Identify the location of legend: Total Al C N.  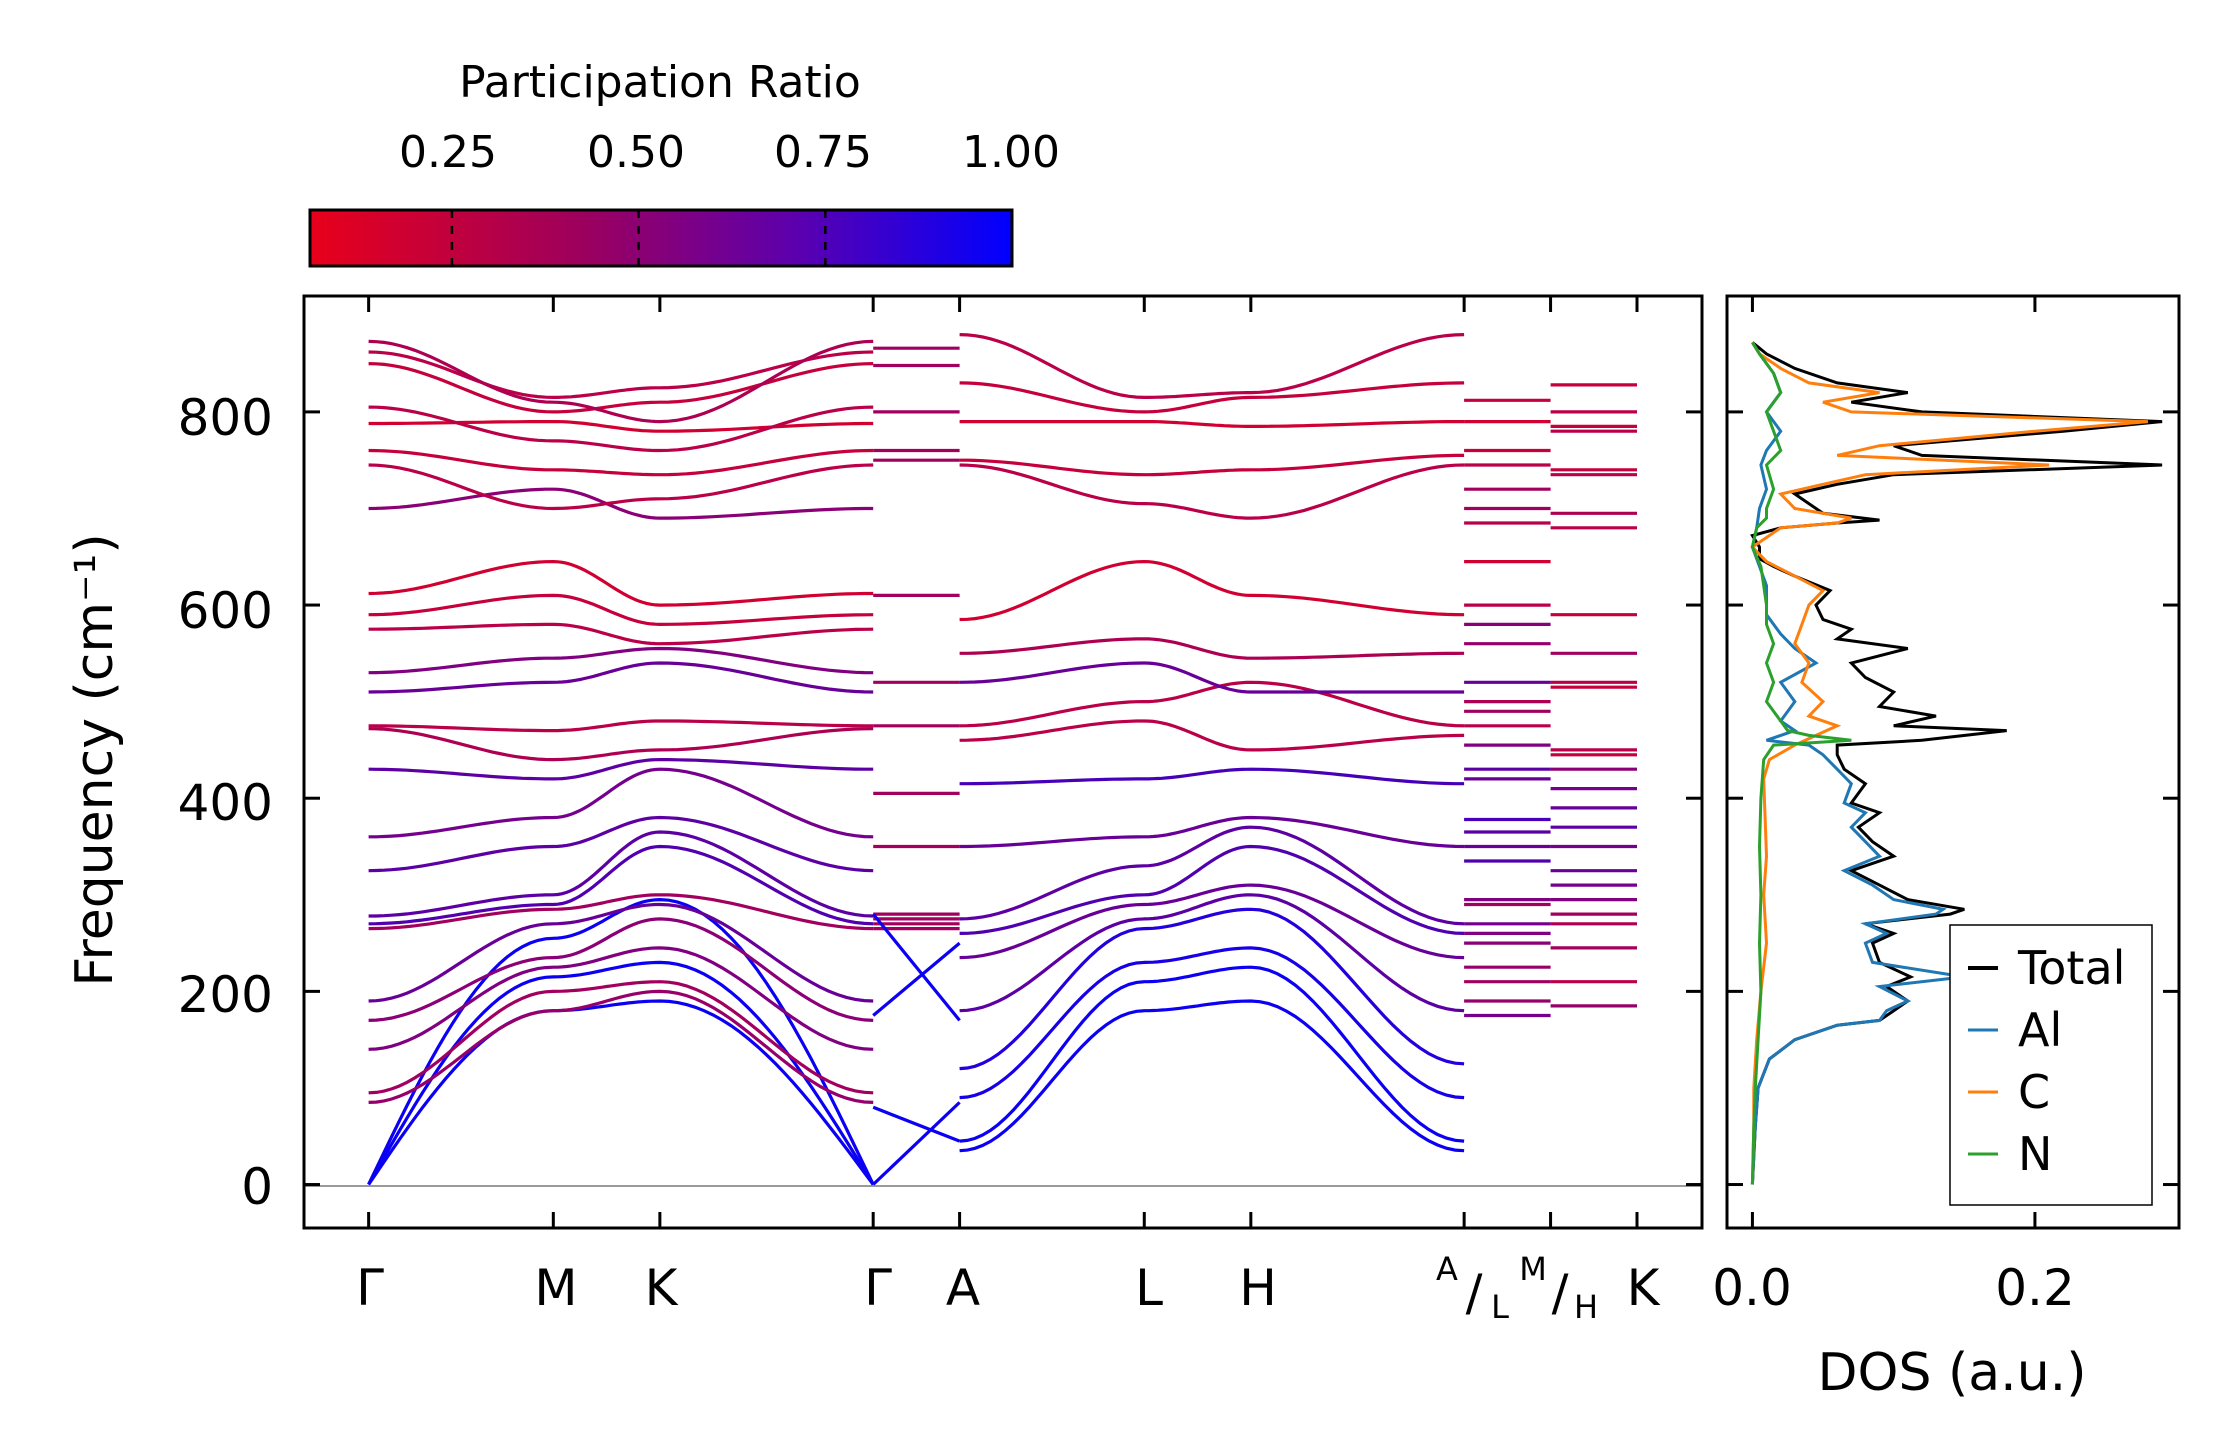
(2051, 1065).